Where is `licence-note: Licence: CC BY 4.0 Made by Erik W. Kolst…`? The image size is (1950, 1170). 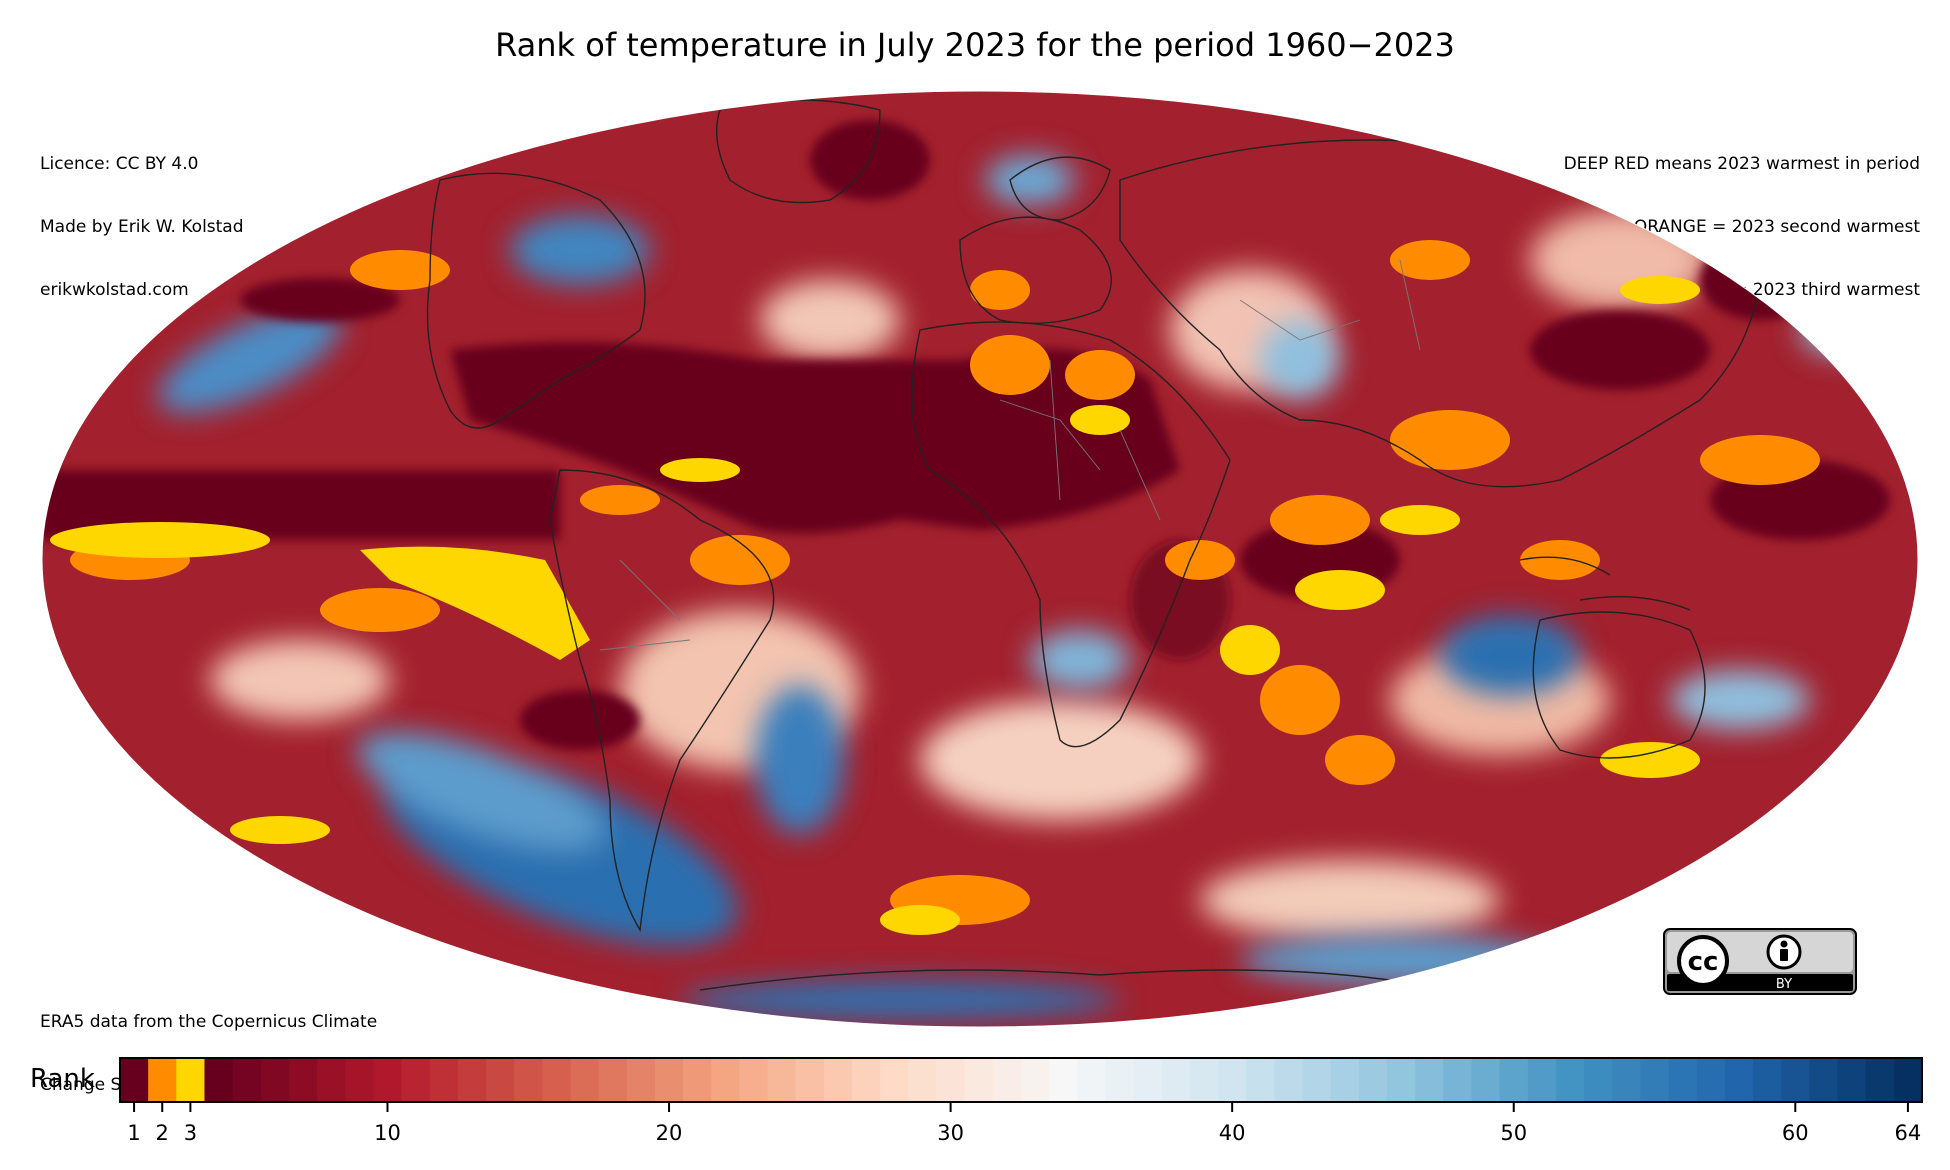 licence-note: Licence: CC BY 4.0 Made by Erik W. Kolst… is located at coordinates (142, 217).